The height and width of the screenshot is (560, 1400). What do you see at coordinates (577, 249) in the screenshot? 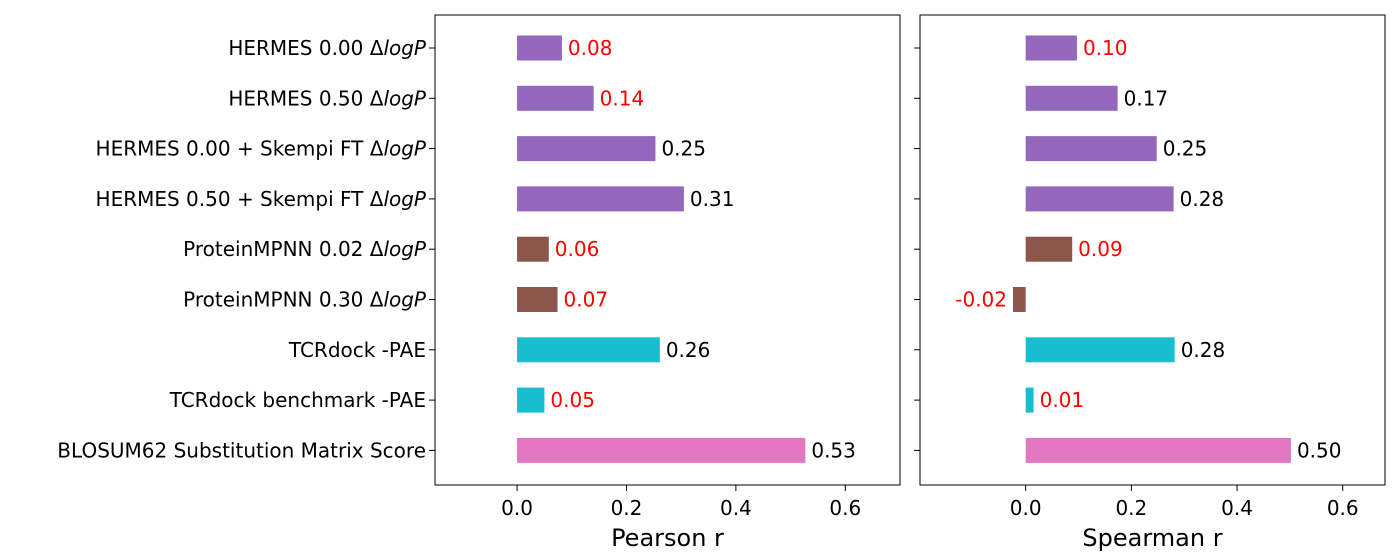
I see `data-label: 0.06` at bounding box center [577, 249].